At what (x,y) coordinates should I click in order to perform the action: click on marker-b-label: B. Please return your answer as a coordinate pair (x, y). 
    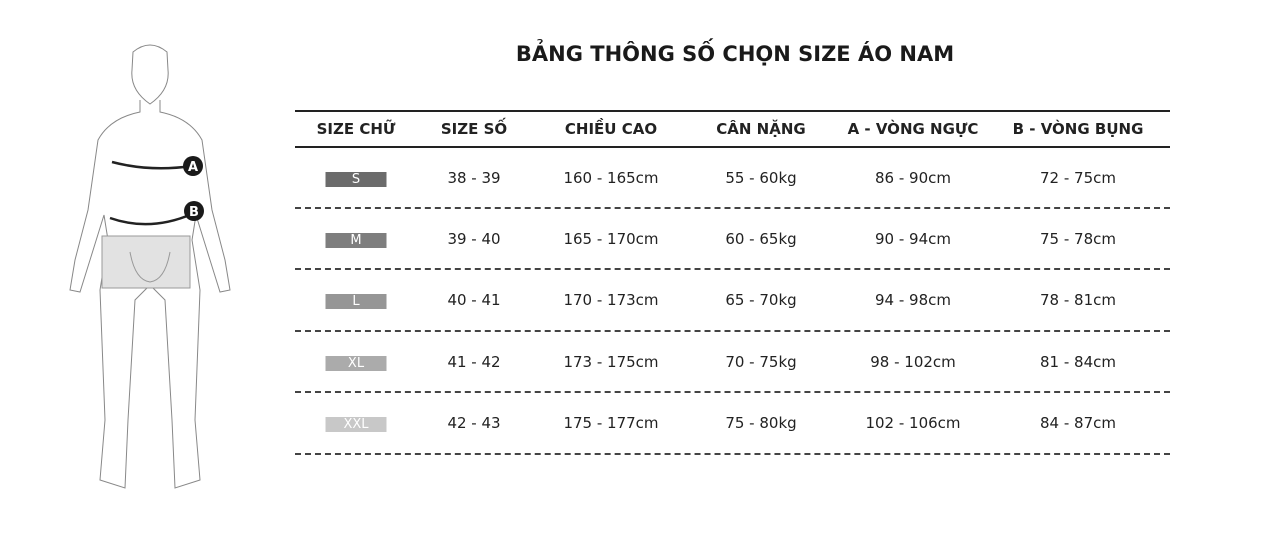
    Looking at the image, I should click on (194, 212).